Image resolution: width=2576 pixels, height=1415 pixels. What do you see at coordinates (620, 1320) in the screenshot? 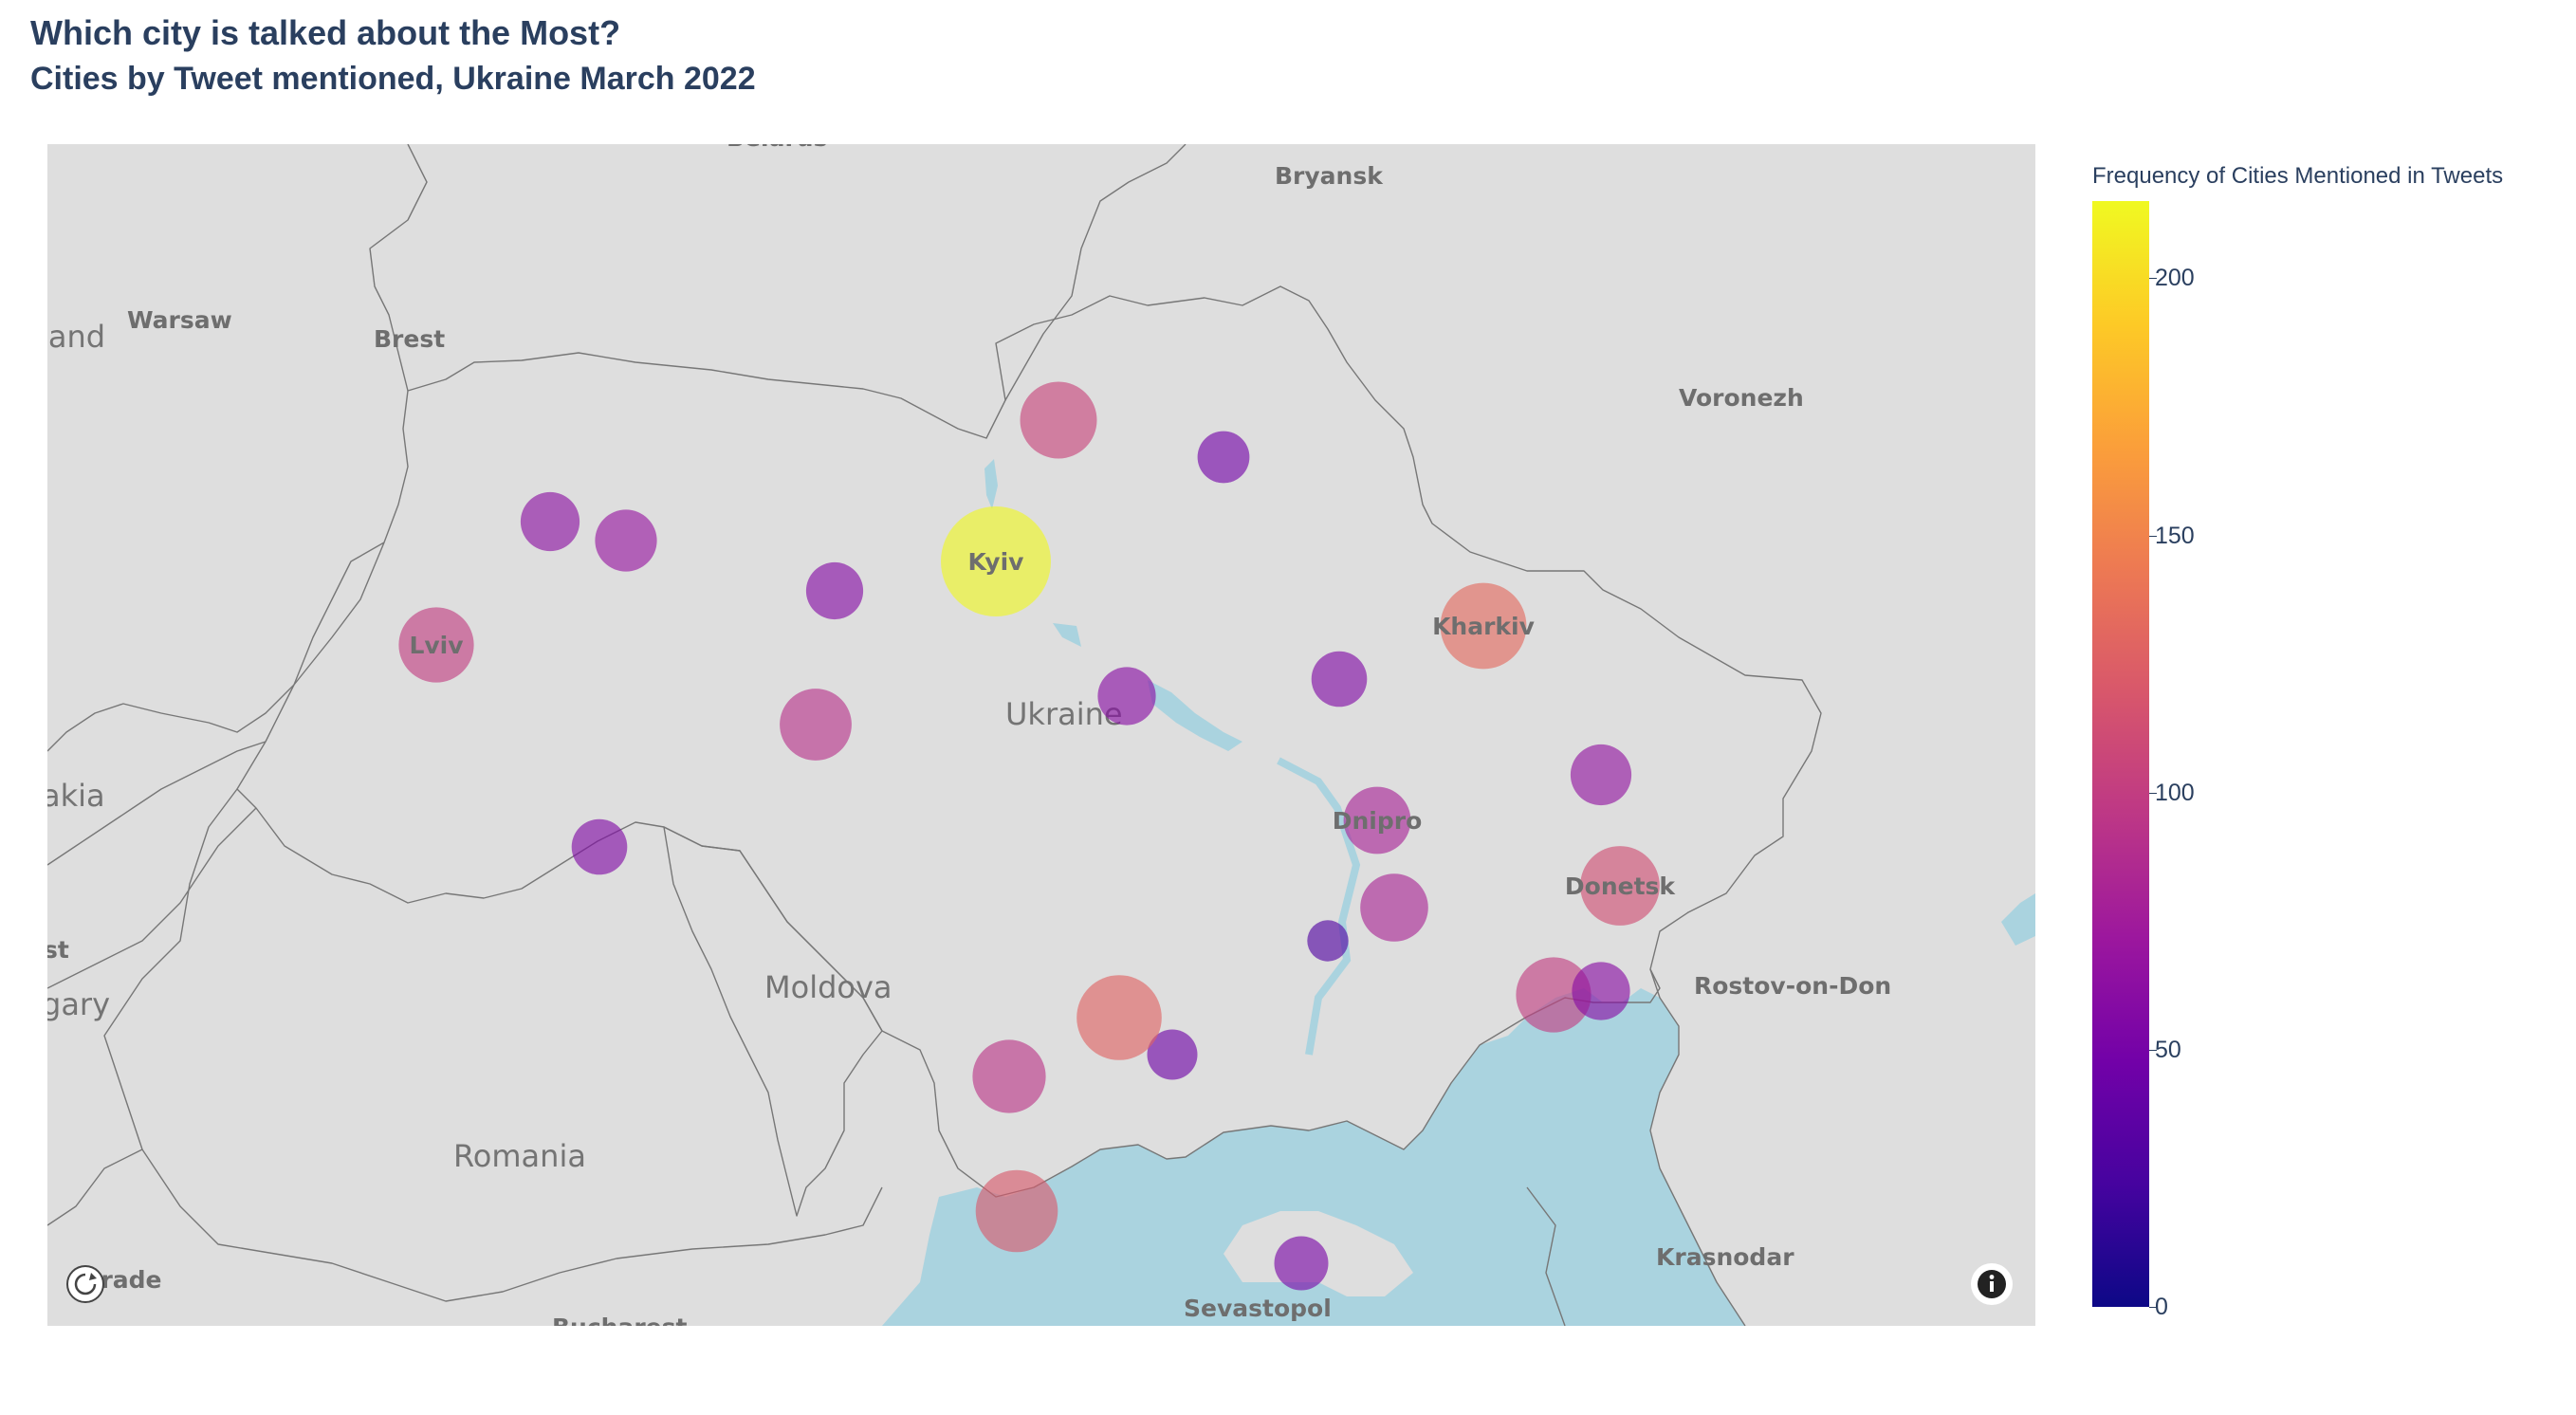
I see `city-label-bucharest: Bucharest` at bounding box center [620, 1320].